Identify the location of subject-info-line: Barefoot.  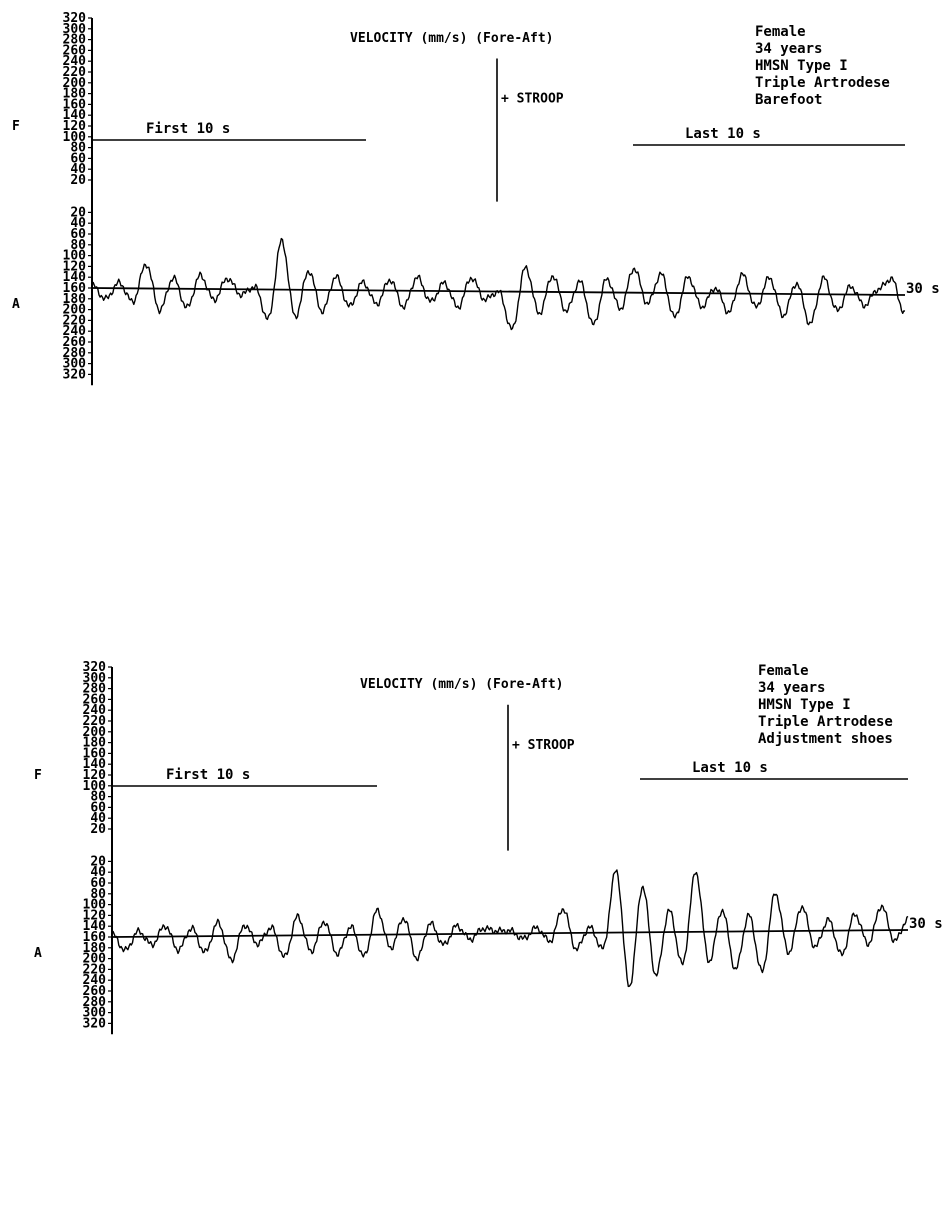
(788, 100).